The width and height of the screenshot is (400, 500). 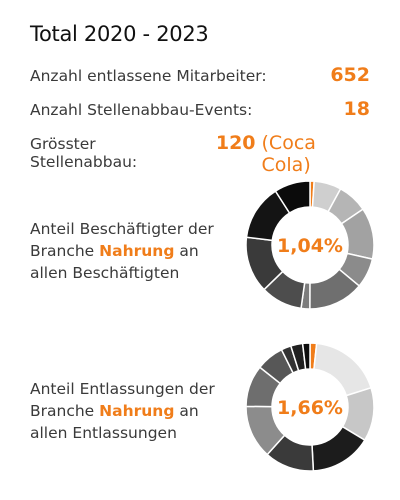 What do you see at coordinates (189, 411) in the screenshot?
I see `donut2-caption-suffix: an` at bounding box center [189, 411].